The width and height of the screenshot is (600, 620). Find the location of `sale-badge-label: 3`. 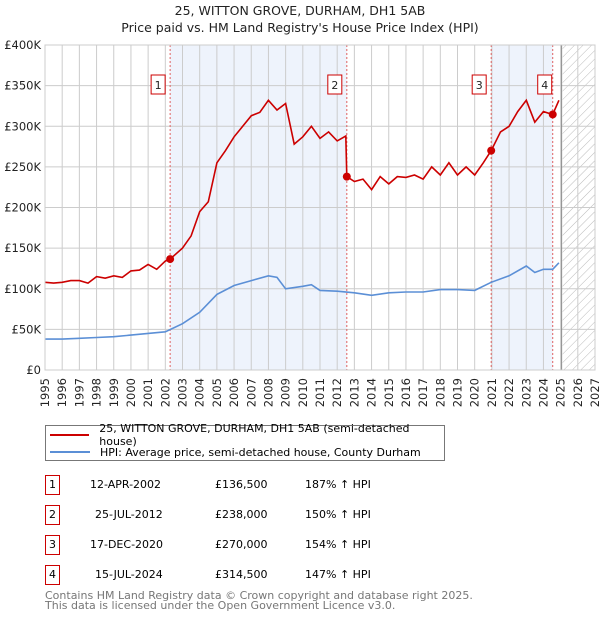

sale-badge-label: 3 is located at coordinates (479, 85).